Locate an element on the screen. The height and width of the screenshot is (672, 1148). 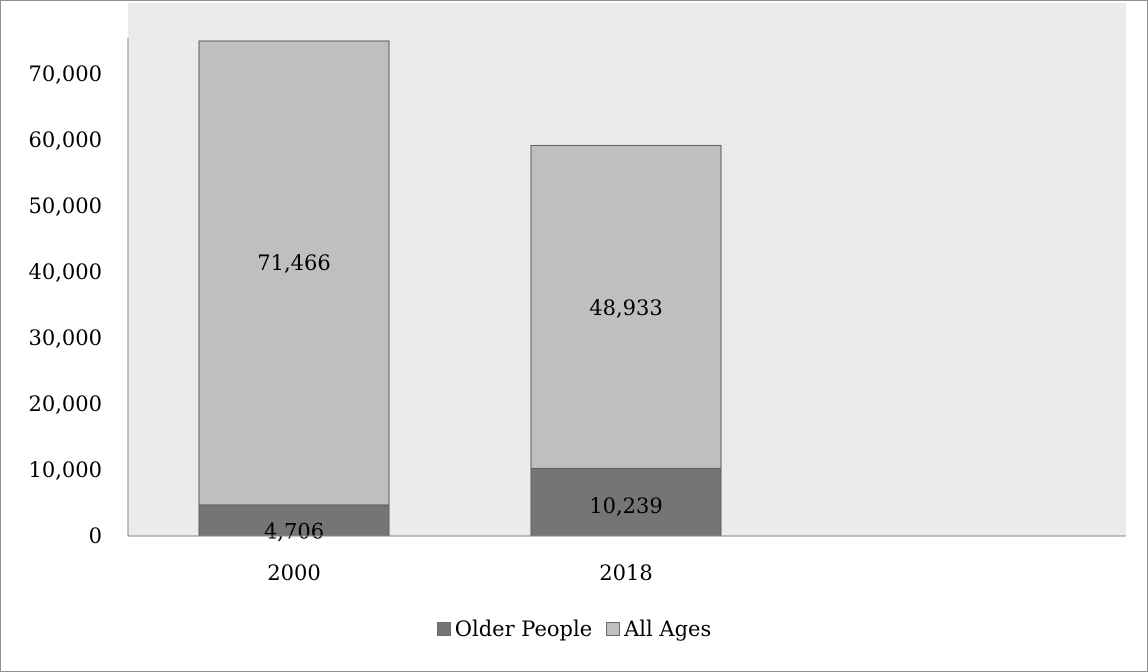
y-tick-label: 10,000 is located at coordinates (65, 470).